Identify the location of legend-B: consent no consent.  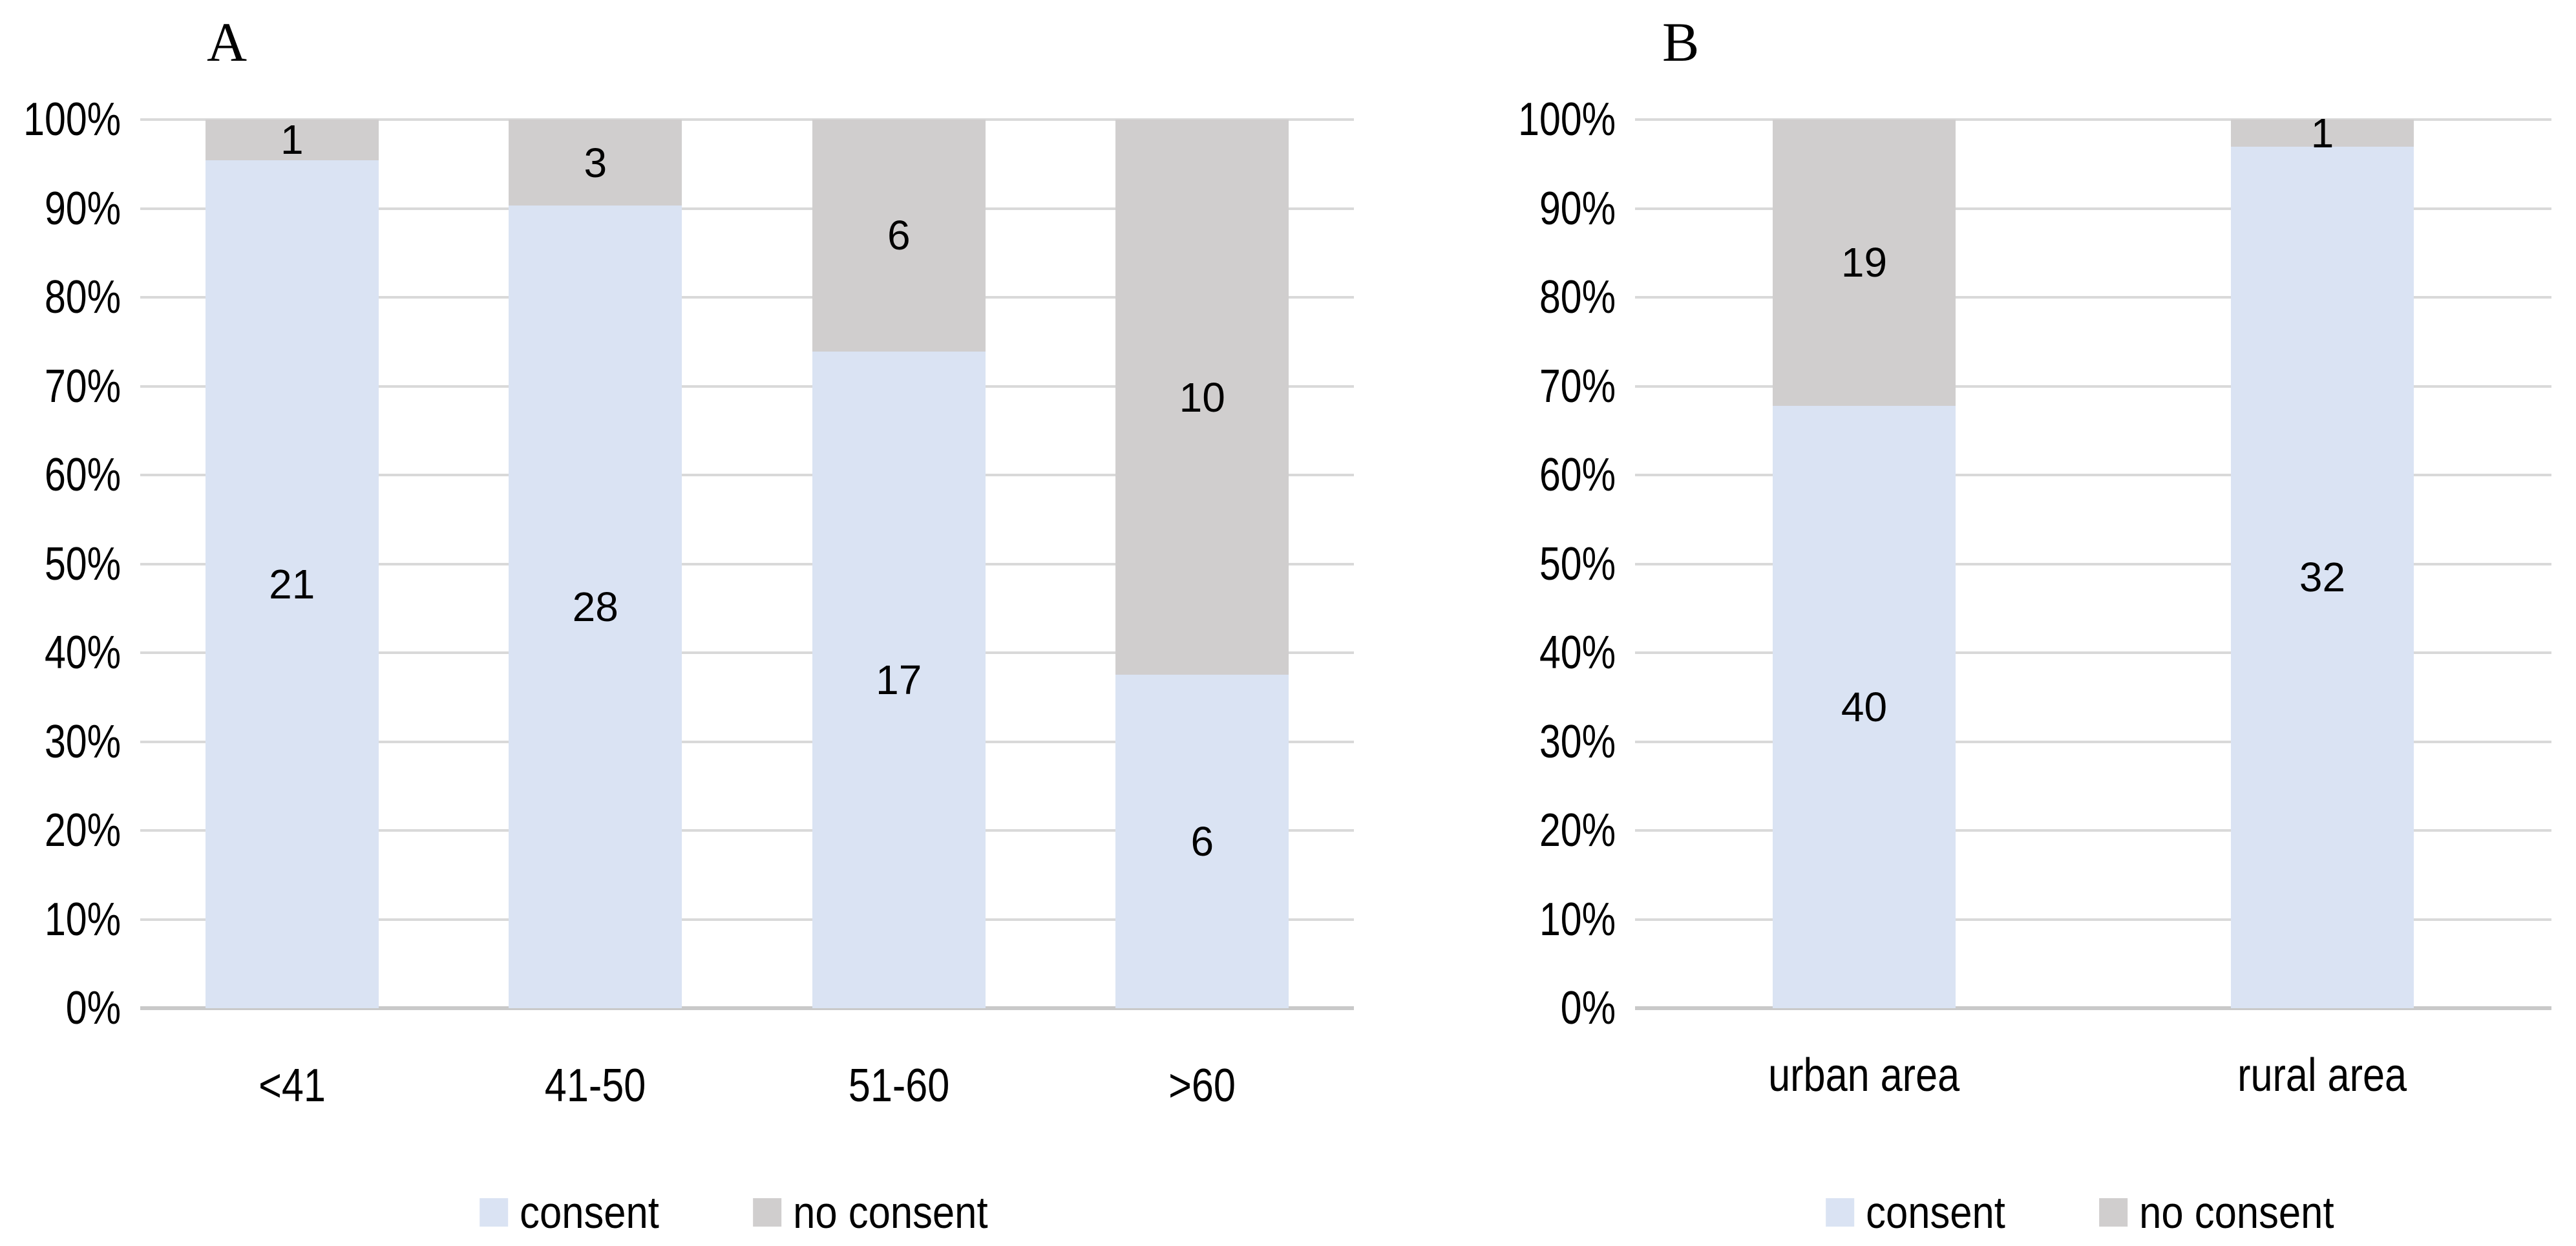
(2093, 1212).